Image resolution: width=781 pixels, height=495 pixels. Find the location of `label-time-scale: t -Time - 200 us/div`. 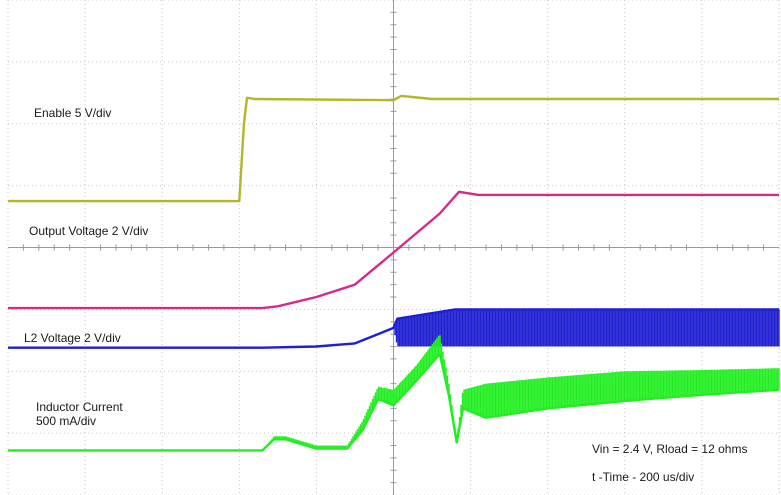

label-time-scale: t -Time - 200 us/div is located at coordinates (643, 477).